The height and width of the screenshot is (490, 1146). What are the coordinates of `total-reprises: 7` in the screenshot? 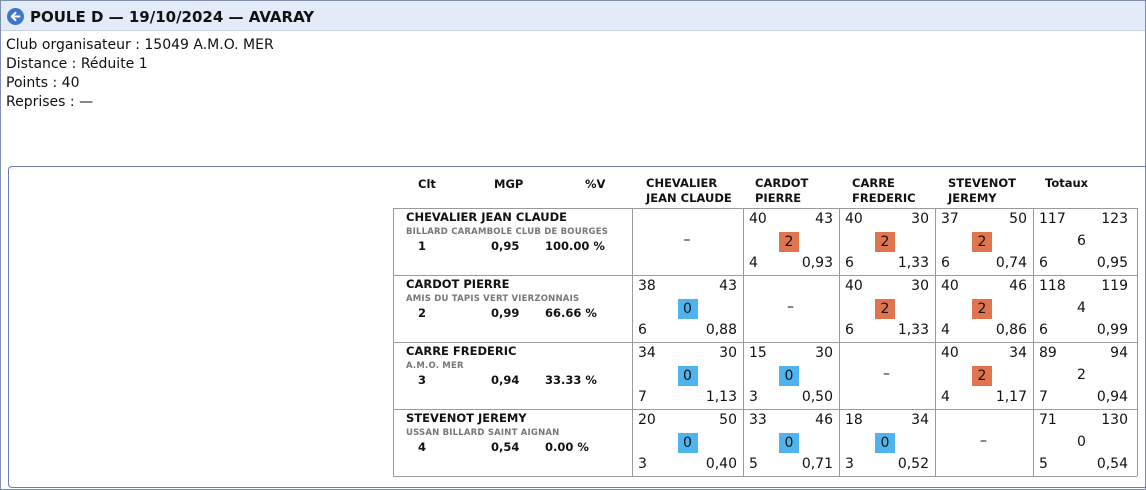 It's located at (1043, 397).